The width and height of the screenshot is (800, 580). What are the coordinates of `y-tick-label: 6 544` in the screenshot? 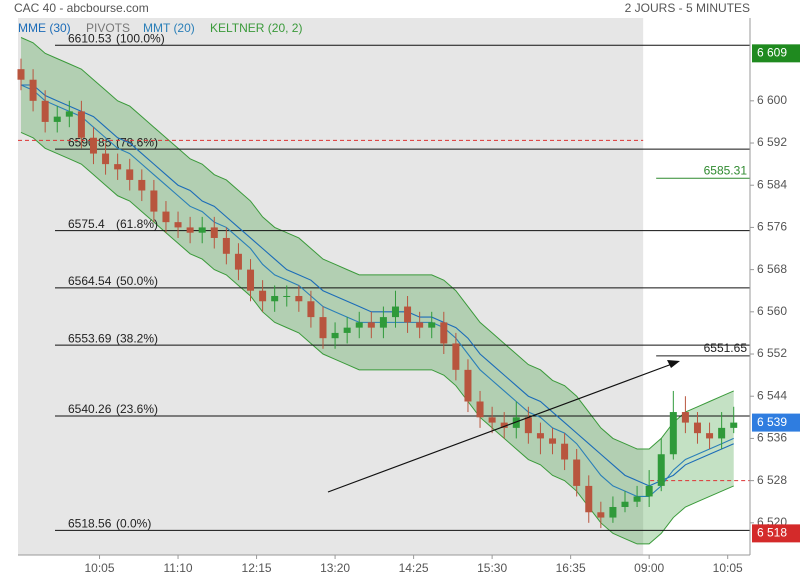 It's located at (772, 395).